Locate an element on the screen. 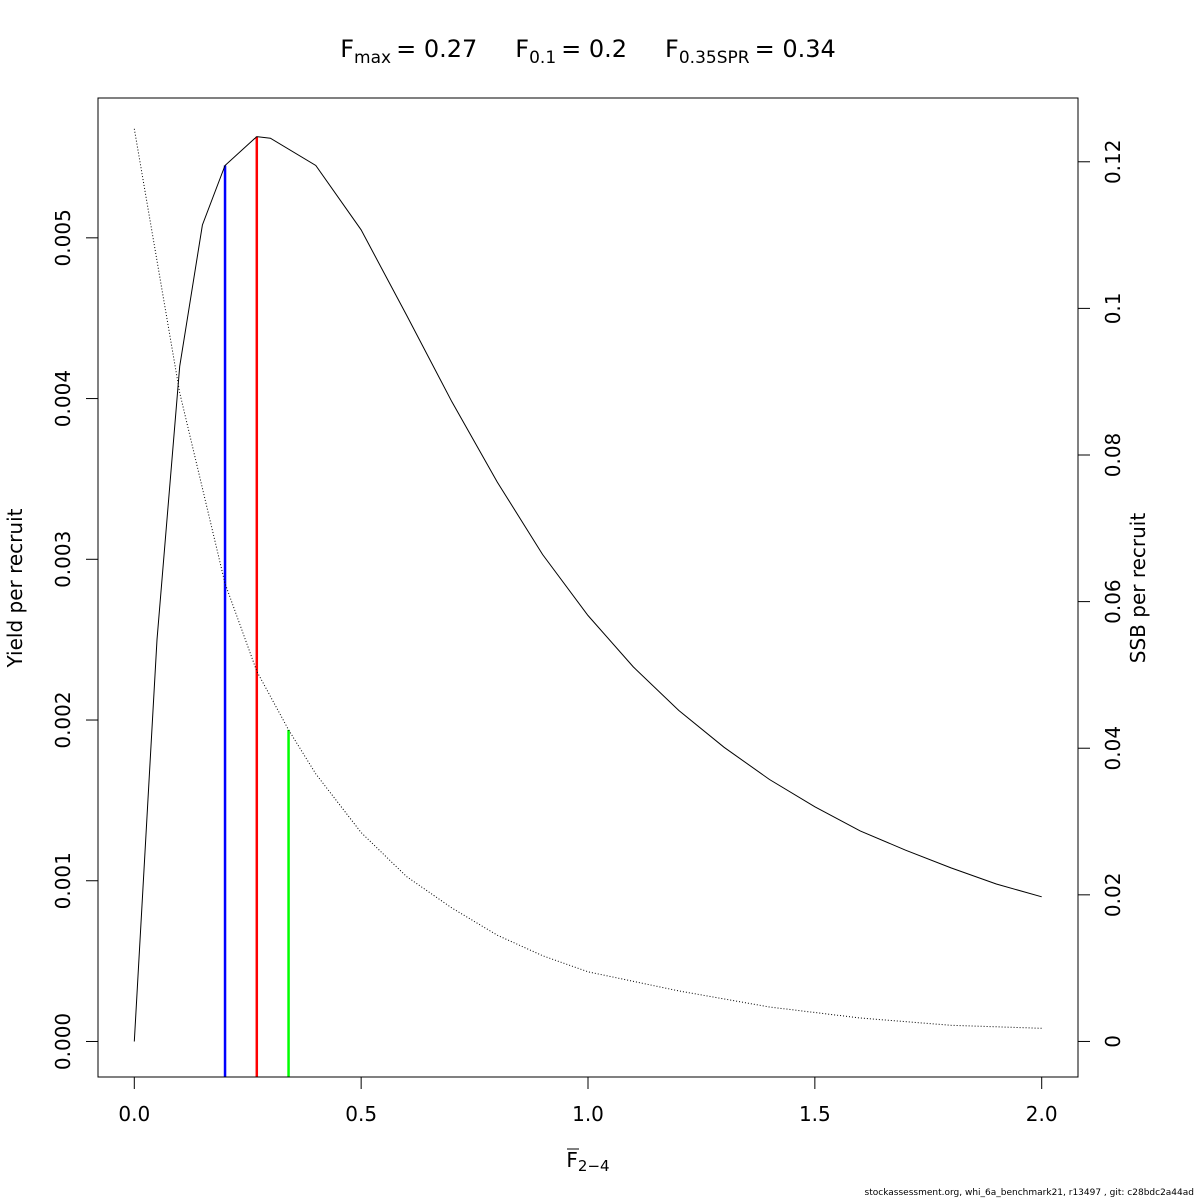 The width and height of the screenshot is (1200, 1200). x-label-text: F2−4 is located at coordinates (587, 1161).